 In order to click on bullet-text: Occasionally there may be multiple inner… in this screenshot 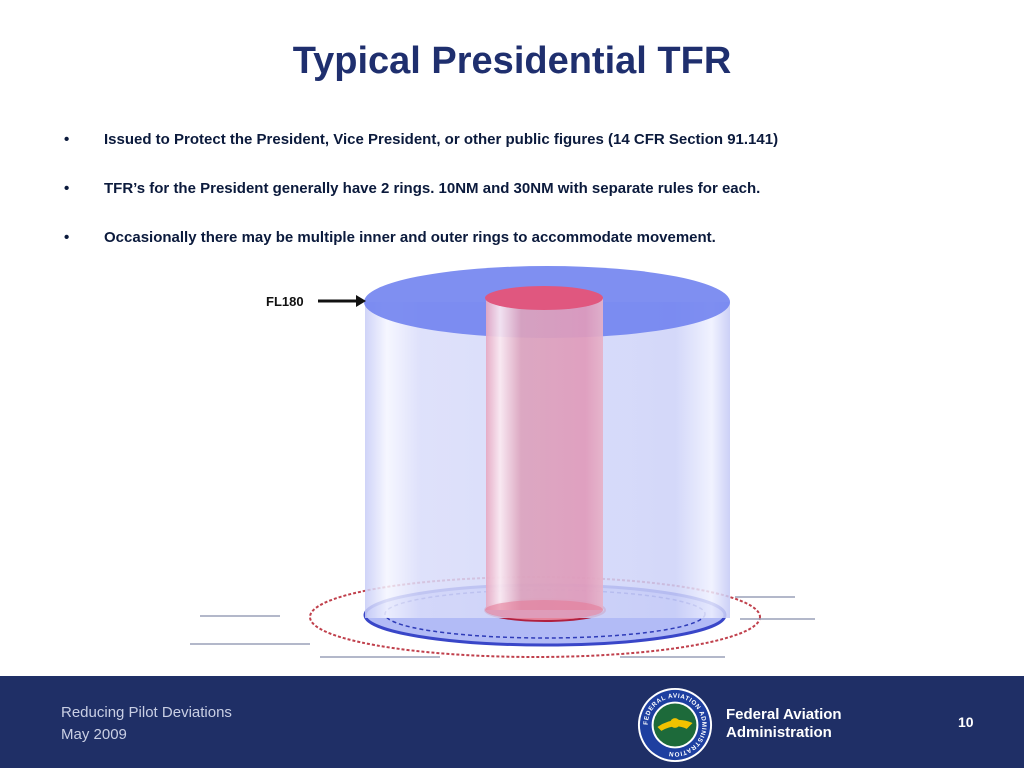, I will do `click(410, 237)`.